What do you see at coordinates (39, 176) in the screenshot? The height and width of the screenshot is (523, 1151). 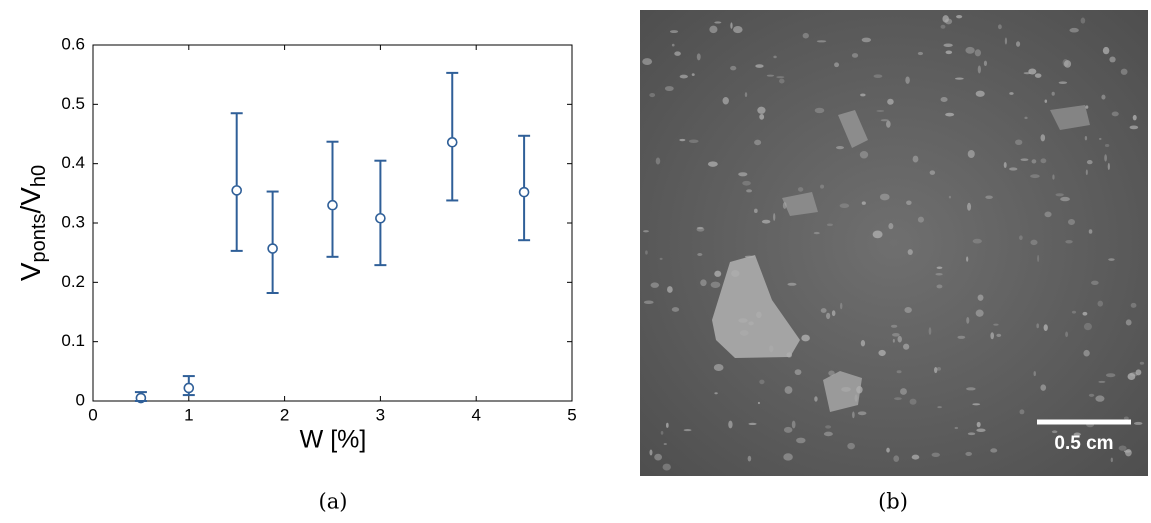 I see `y-label-sub: h0` at bounding box center [39, 176].